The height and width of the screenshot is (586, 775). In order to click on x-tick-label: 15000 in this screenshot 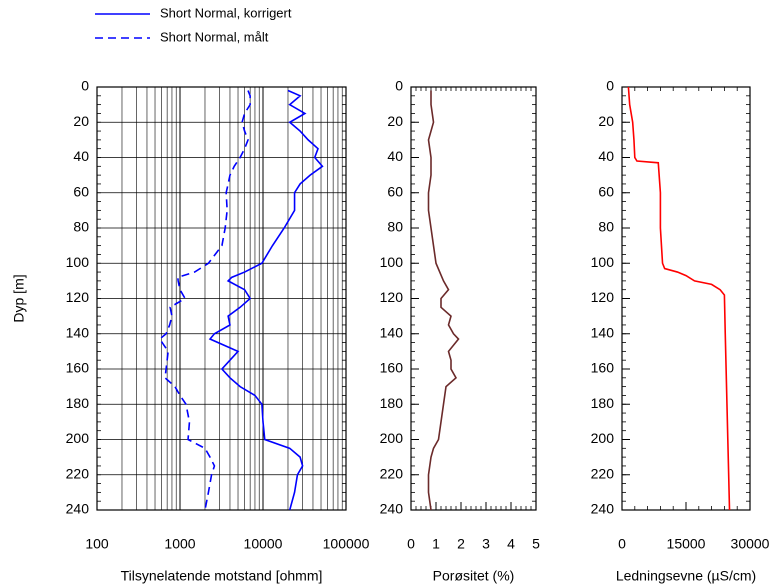, I will do `click(686, 544)`.